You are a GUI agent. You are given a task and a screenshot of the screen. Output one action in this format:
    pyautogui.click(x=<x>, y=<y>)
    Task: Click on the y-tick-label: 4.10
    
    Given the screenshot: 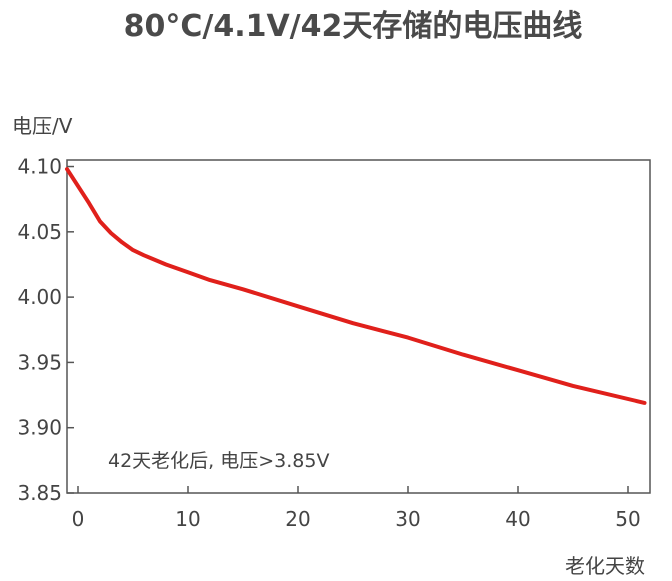 What is the action you would take?
    pyautogui.click(x=39, y=167)
    